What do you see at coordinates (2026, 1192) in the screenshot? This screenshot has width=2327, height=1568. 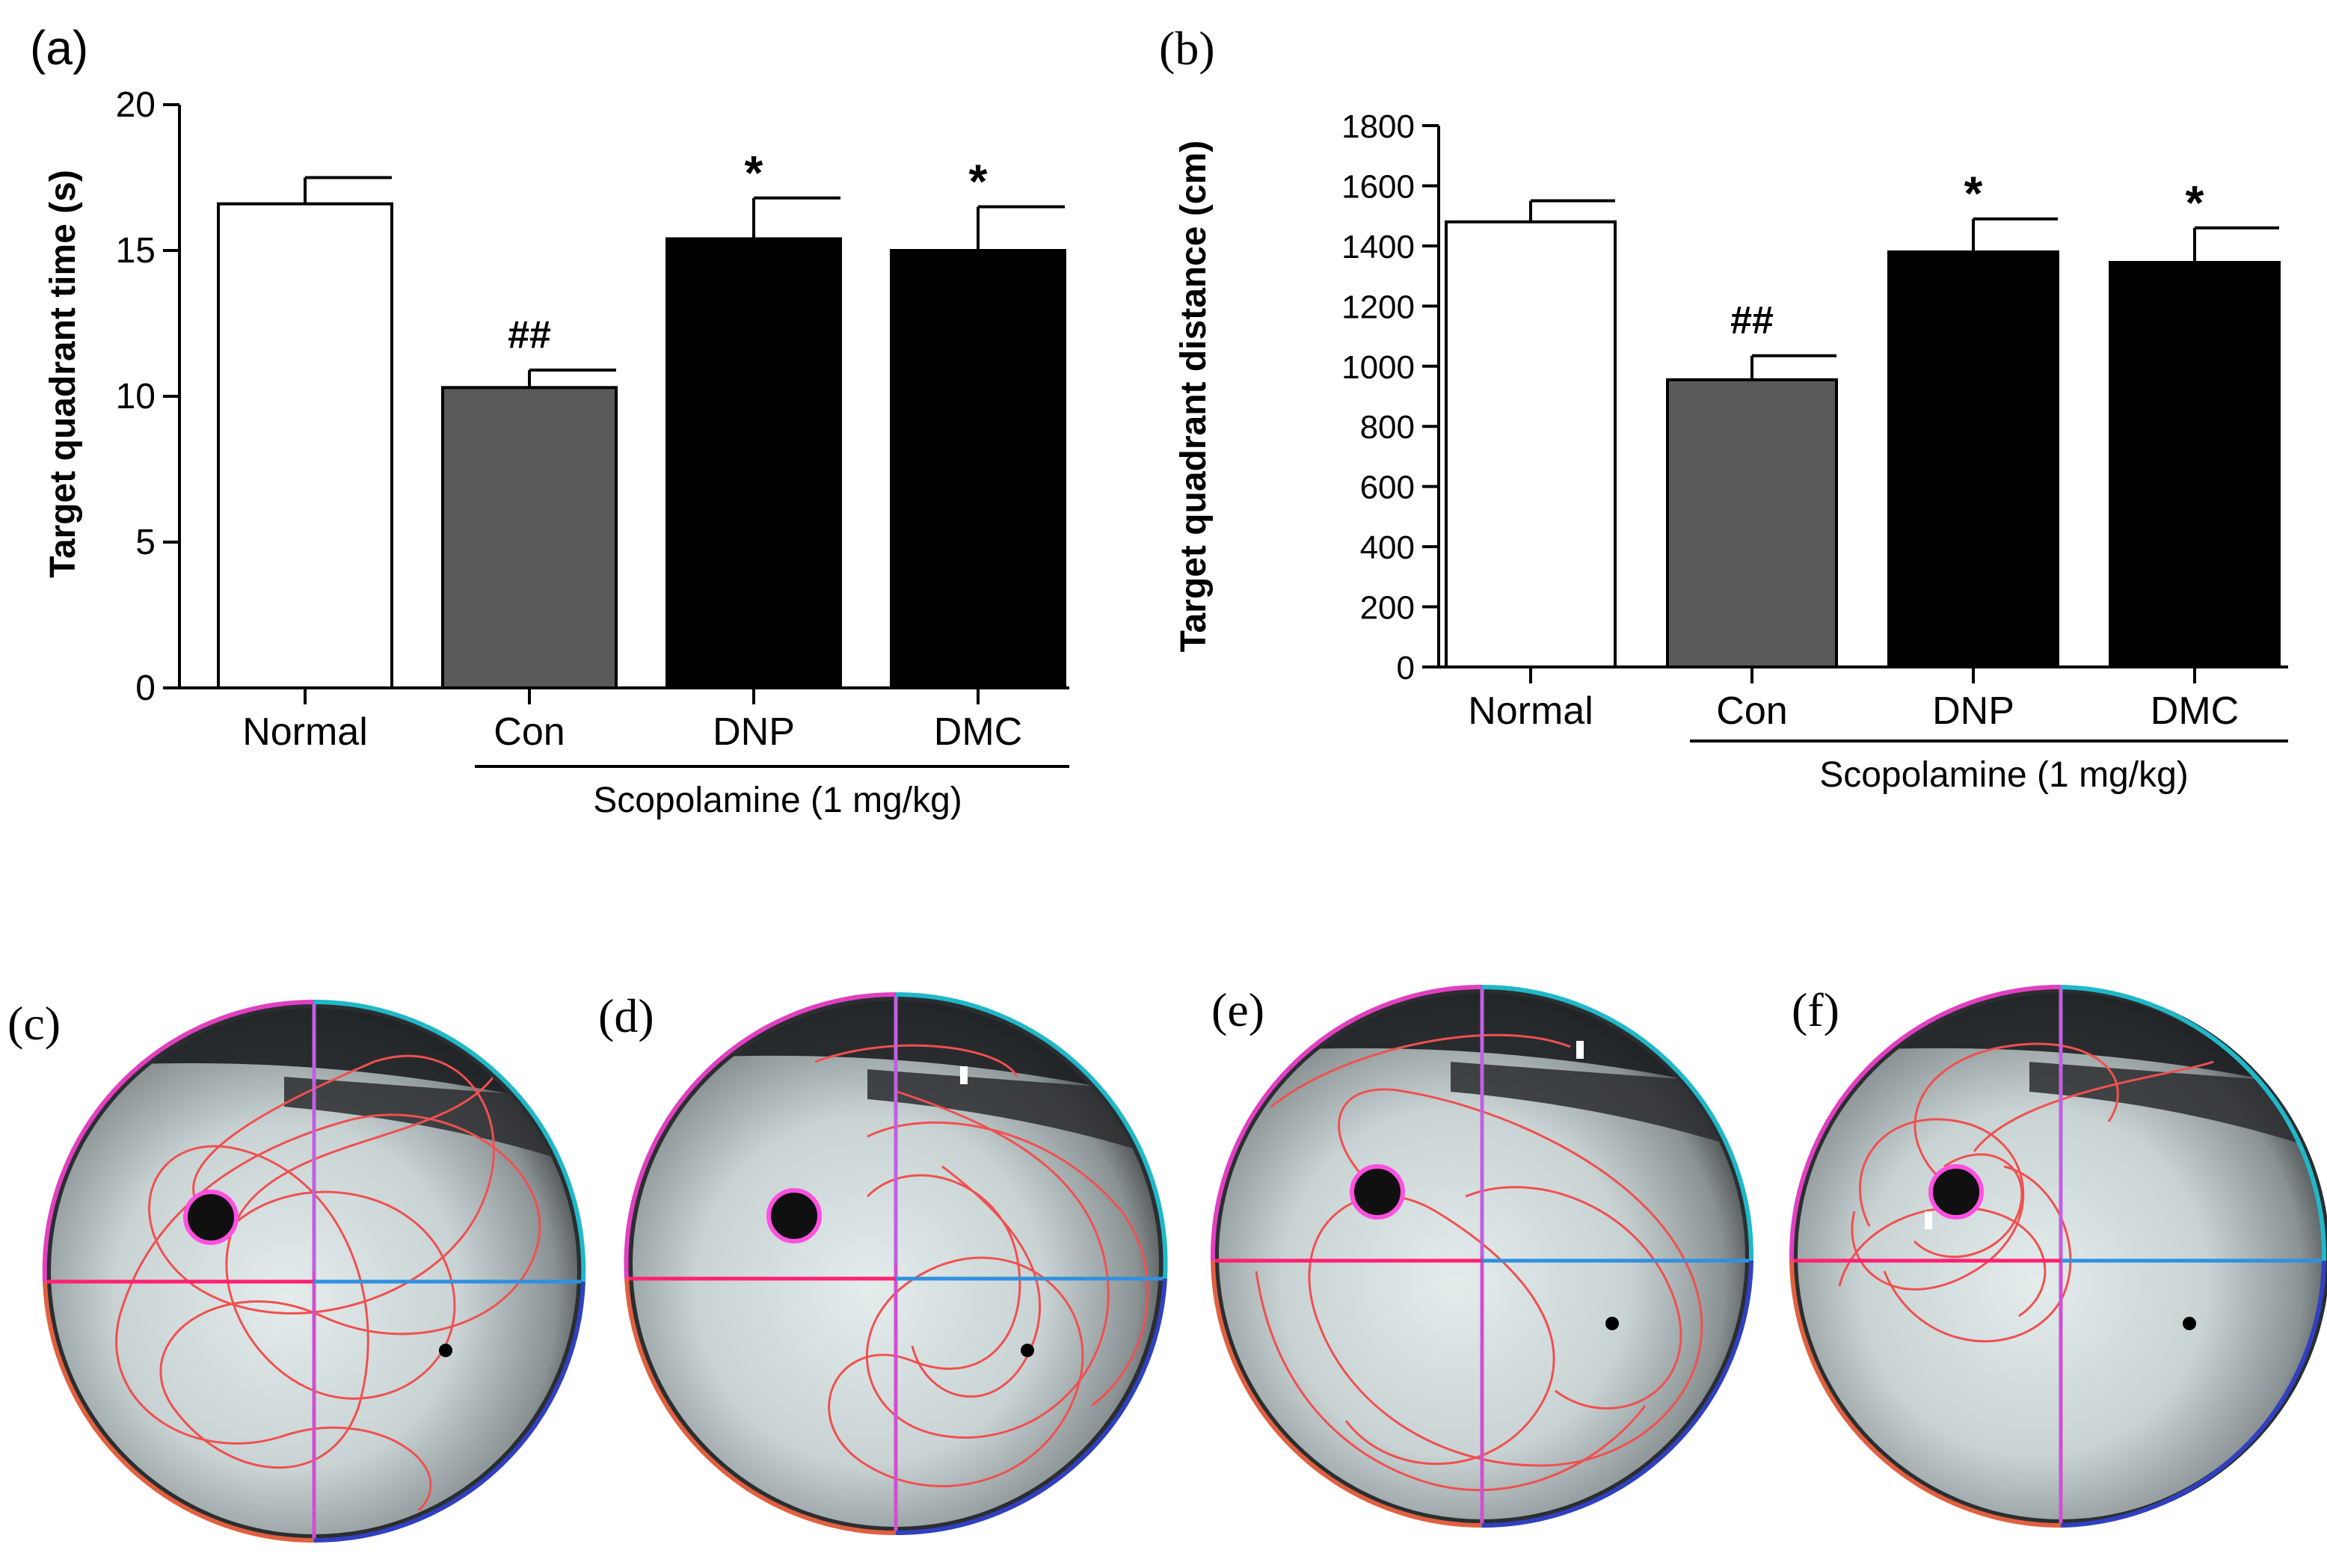 I see `swim-path-f` at bounding box center [2026, 1192].